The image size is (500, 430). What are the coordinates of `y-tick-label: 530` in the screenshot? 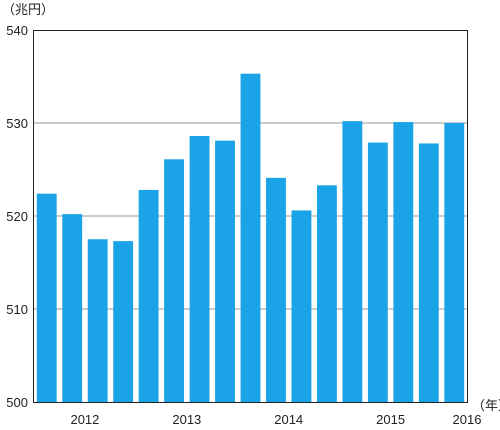 It's located at (17, 123).